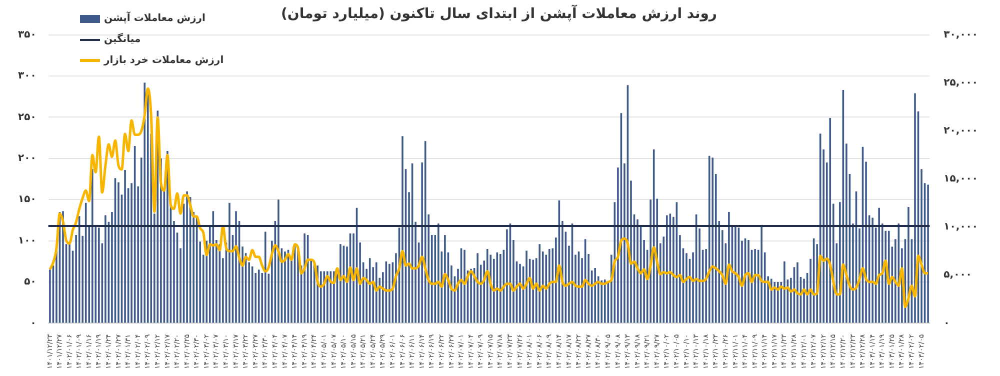 This screenshot has height=376, width=1000. What do you see at coordinates (27, 34) in the screenshot?
I see `y-tick-label: ۳۵۰` at bounding box center [27, 34].